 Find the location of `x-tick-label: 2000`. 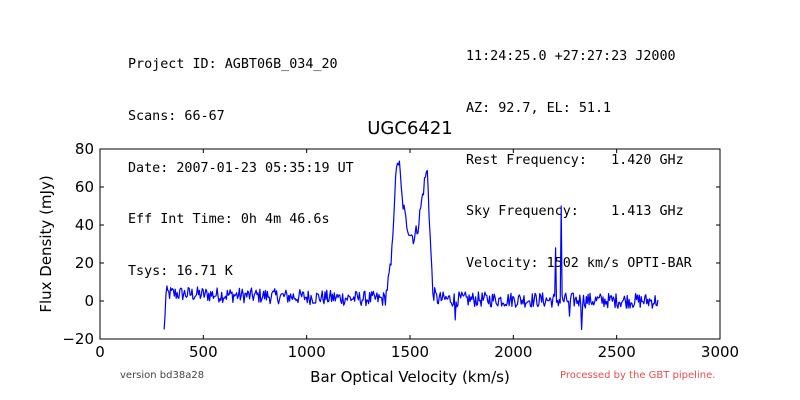

x-tick-label: 2000 is located at coordinates (513, 352).